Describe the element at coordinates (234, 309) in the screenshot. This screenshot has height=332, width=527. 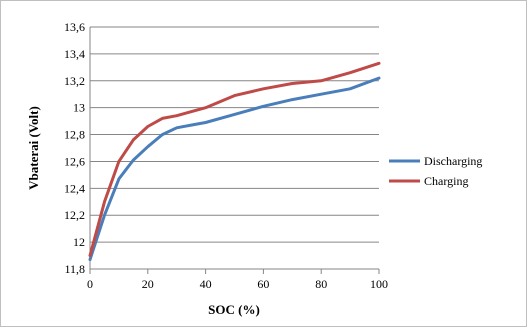
I see `x-axis-title: SOC (%)` at that location.